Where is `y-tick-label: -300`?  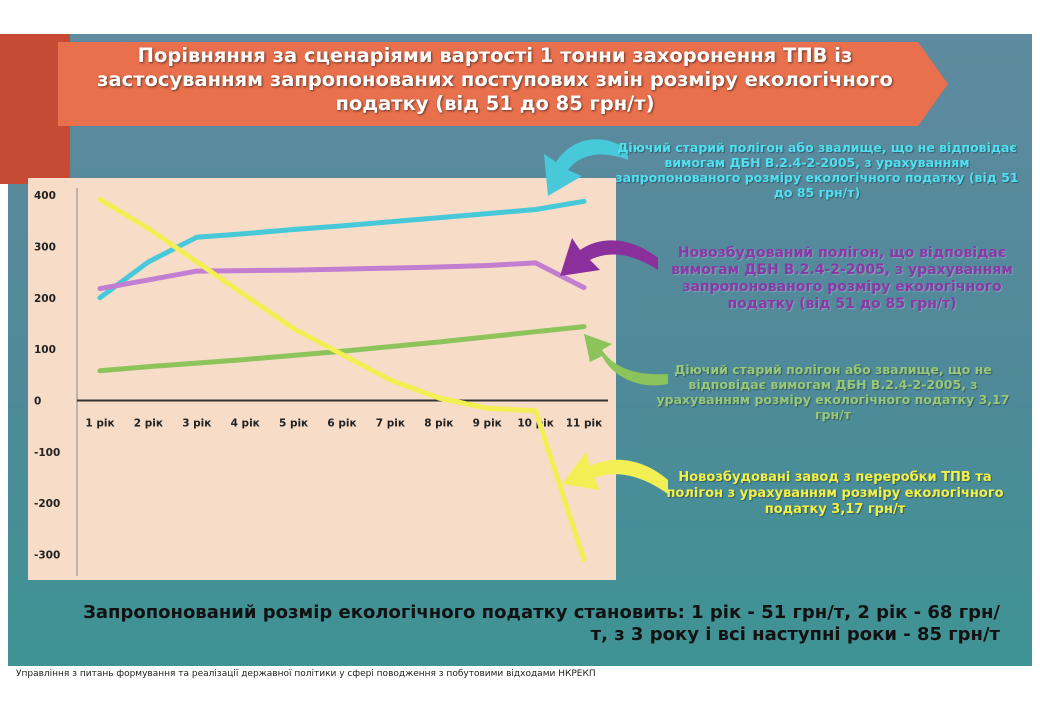
y-tick-label: -300 is located at coordinates (47, 556).